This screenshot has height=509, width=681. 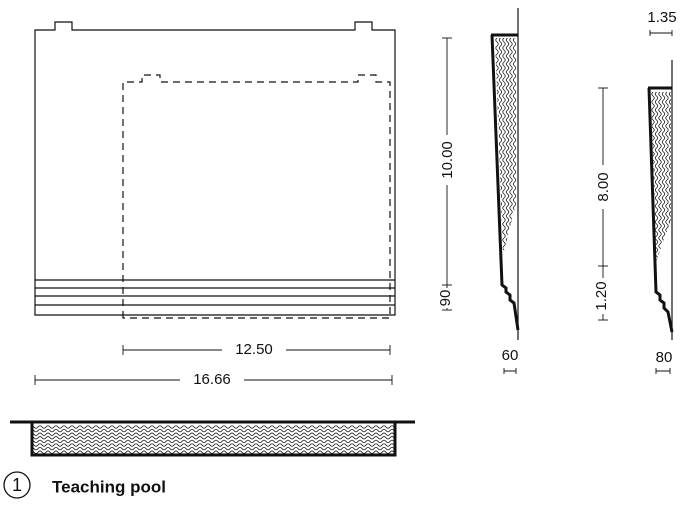 I want to click on dimension-label: 60, so click(x=510, y=355).